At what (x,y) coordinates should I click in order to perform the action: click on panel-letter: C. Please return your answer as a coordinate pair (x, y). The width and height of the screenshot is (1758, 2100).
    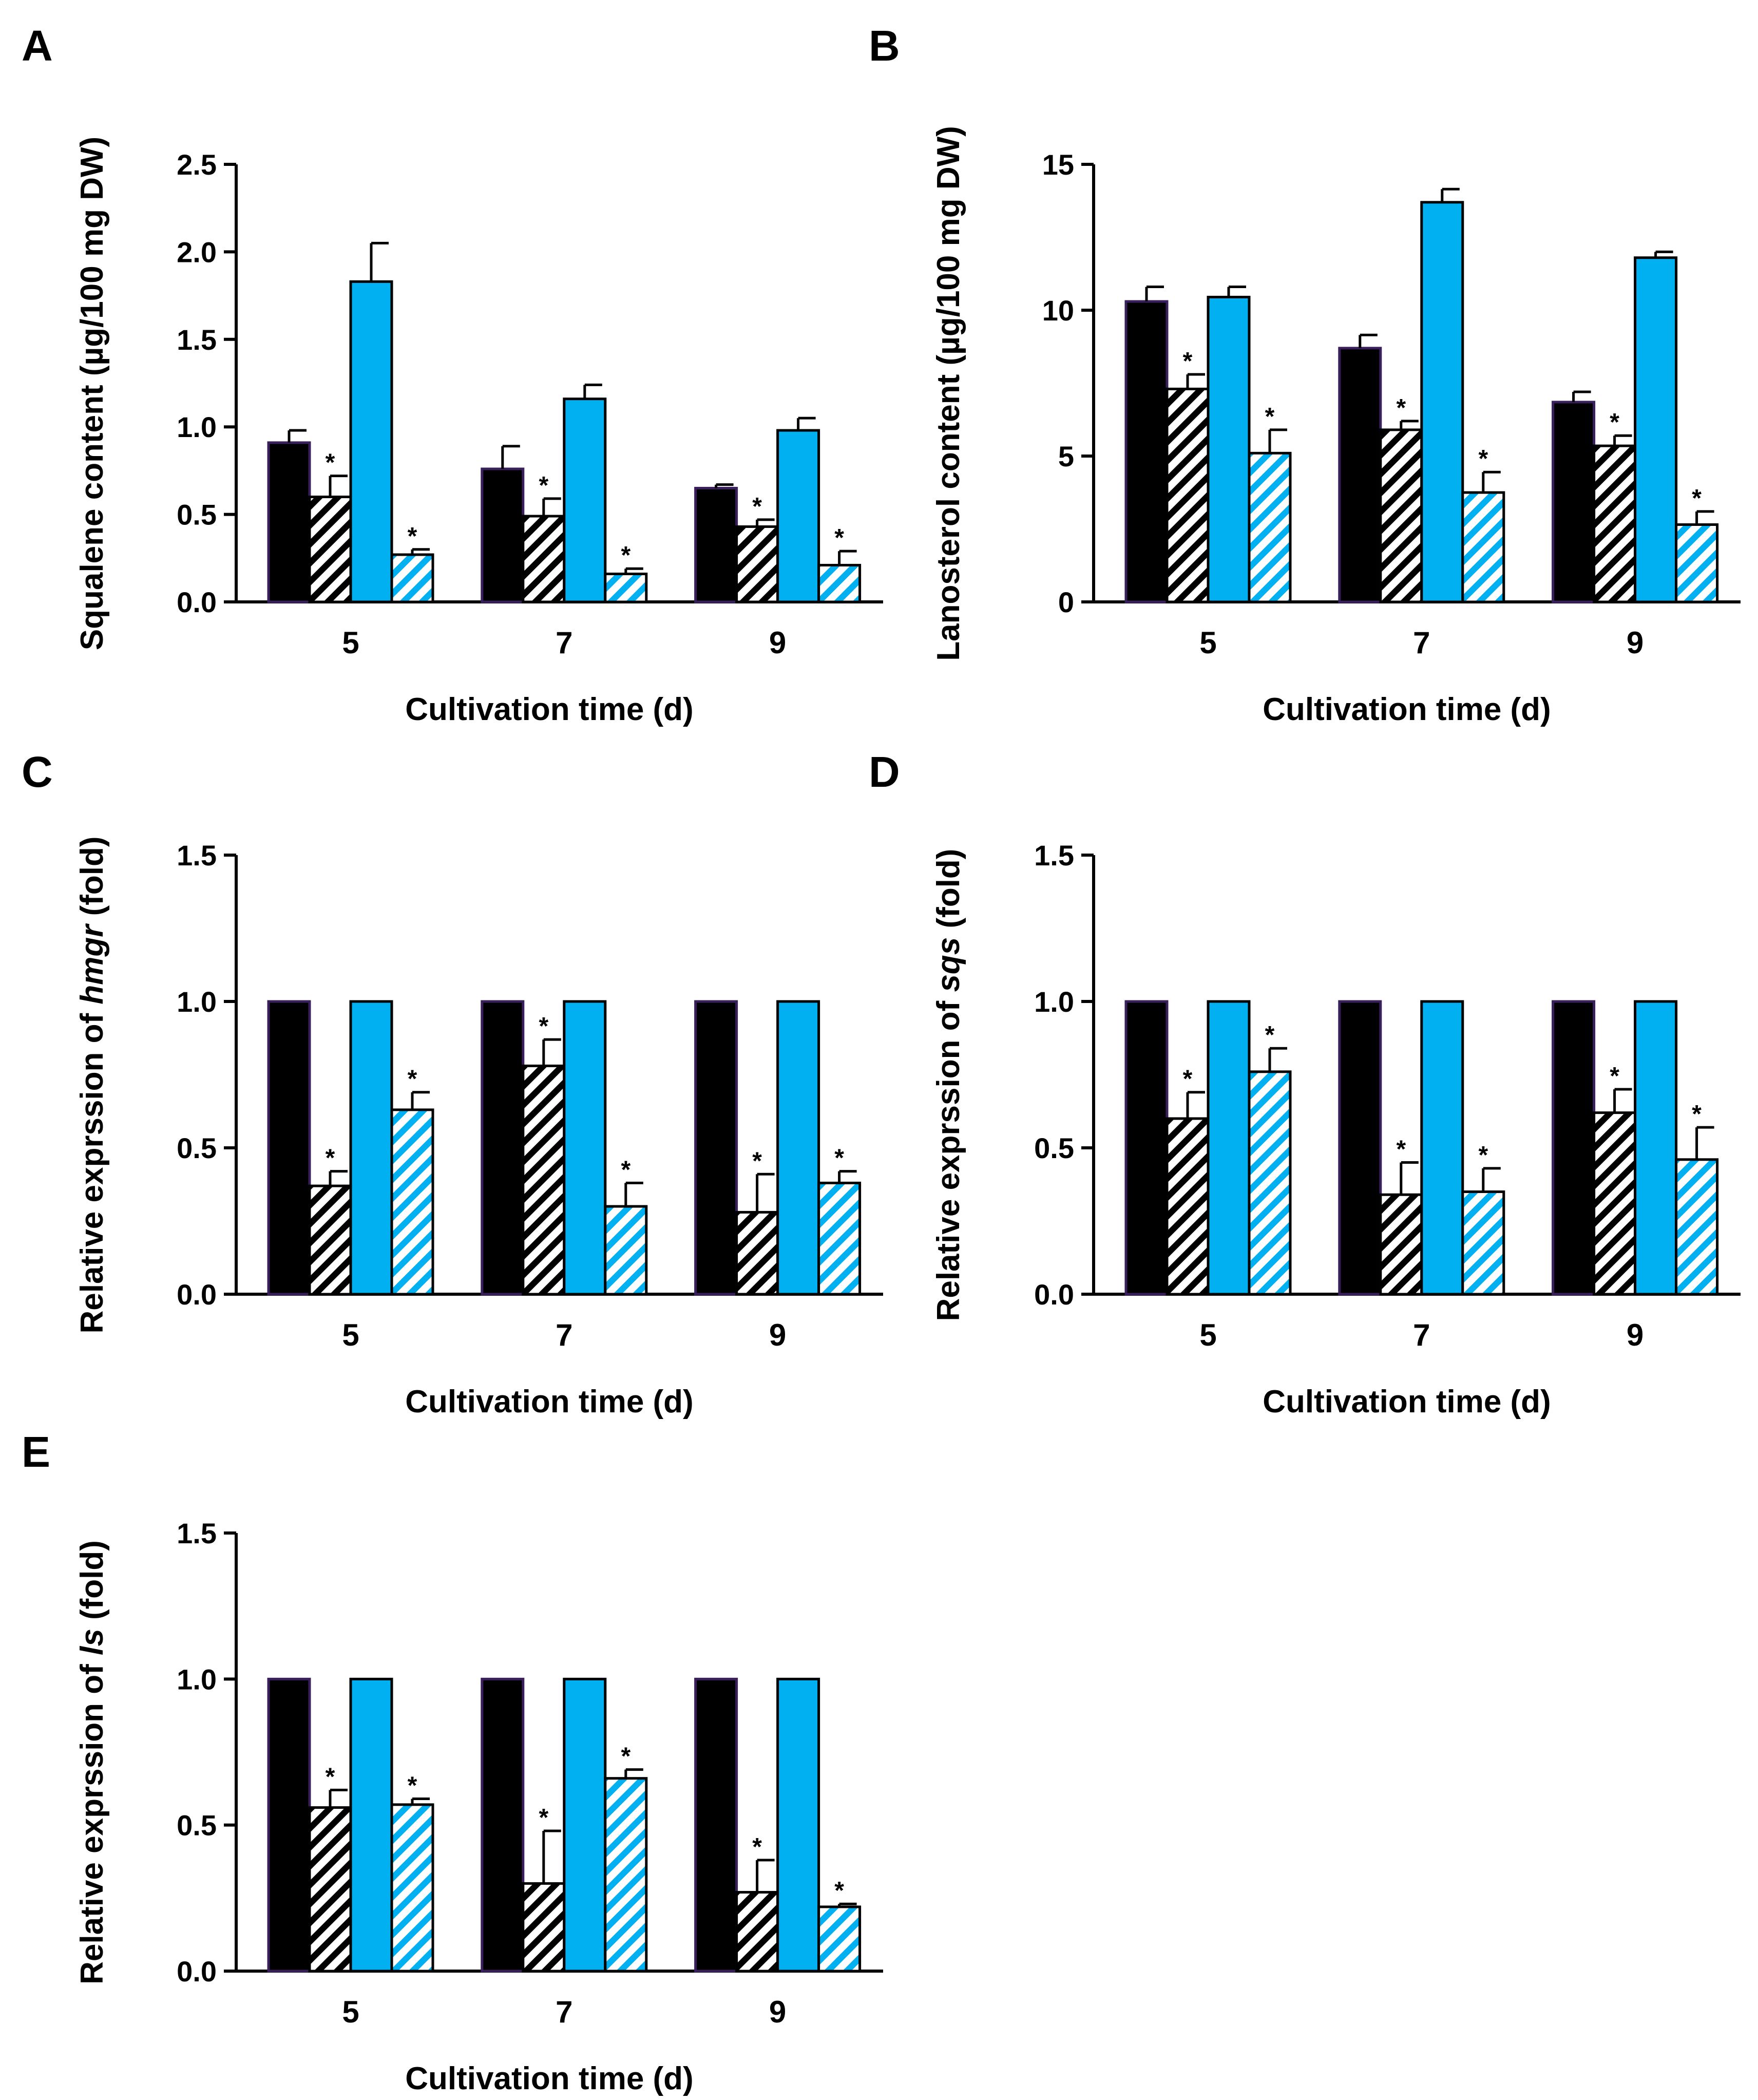
    Looking at the image, I should click on (37, 772).